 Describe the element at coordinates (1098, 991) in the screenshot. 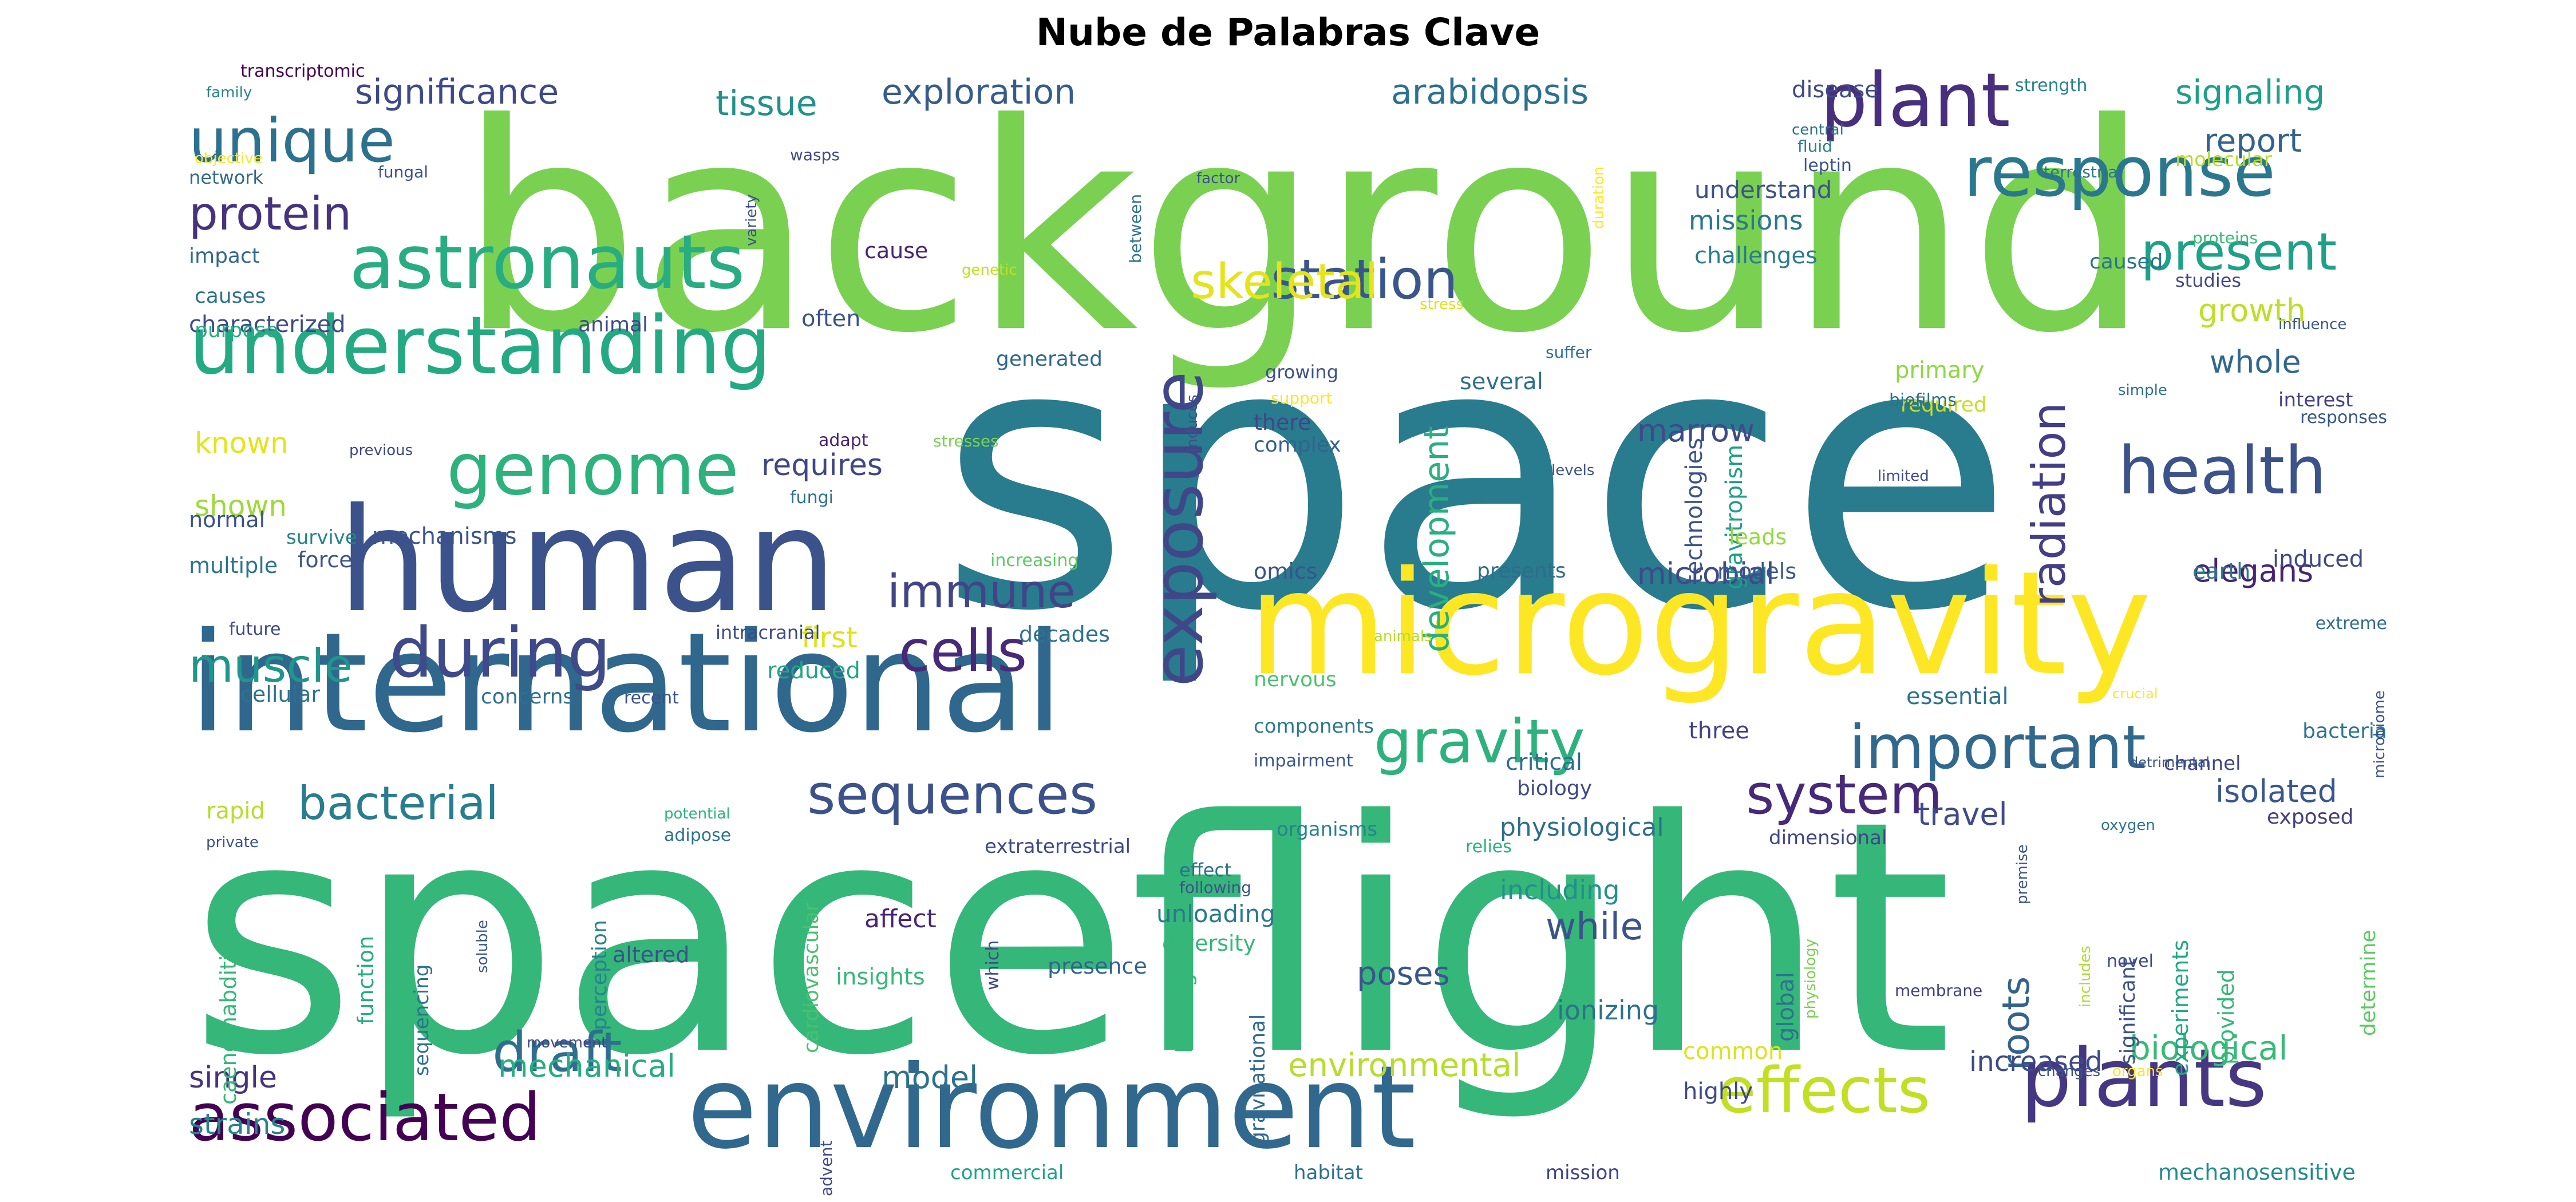

I see `word-although: although` at that location.